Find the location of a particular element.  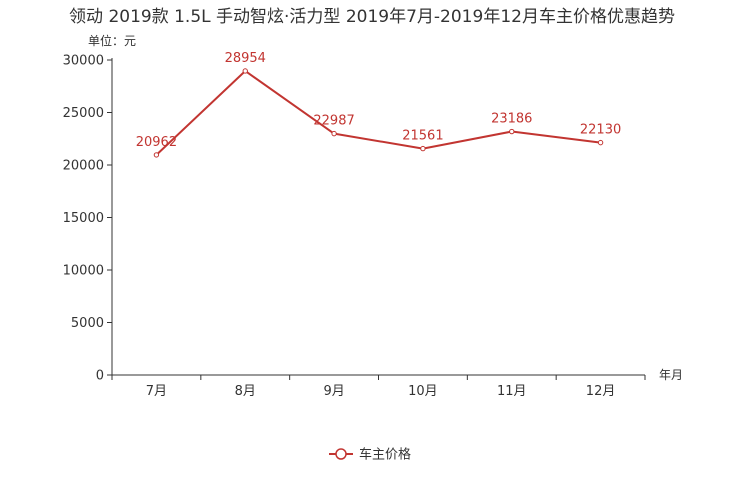

legend-label: 车主价格 is located at coordinates (385, 455).